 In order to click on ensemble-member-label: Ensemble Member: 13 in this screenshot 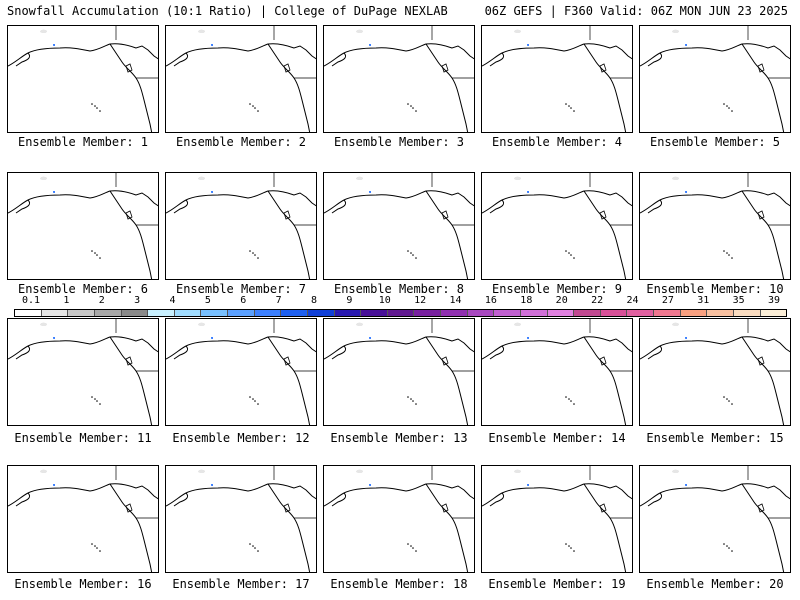, I will do `click(399, 438)`.